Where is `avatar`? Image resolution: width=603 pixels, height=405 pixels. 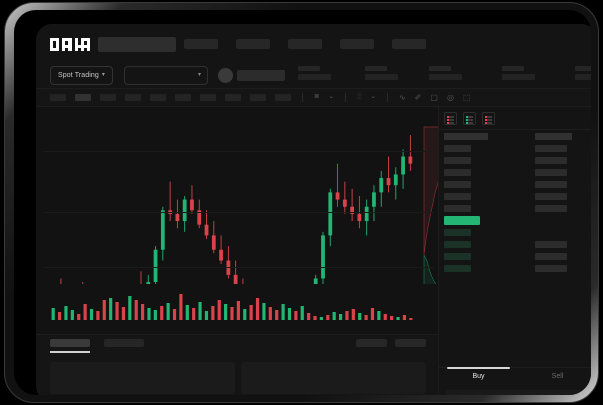 avatar is located at coordinates (225, 75).